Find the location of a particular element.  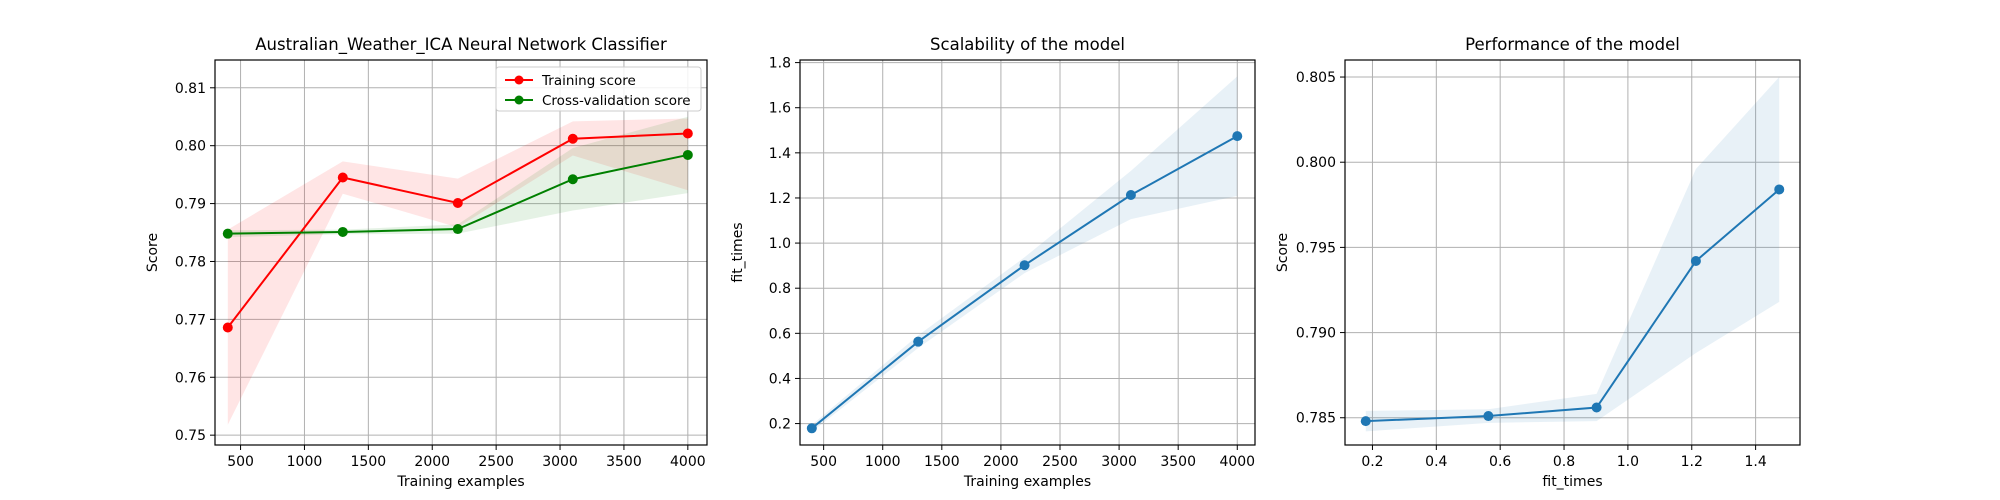

x-tick-label: 1.4 is located at coordinates (1755, 462).